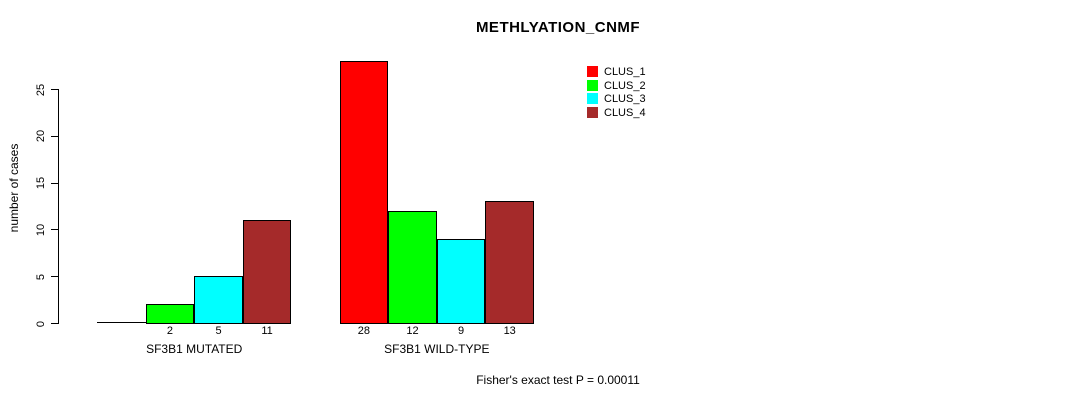 This screenshot has width=1090, height=400. Describe the element at coordinates (41, 183) in the screenshot. I see `y-tick-label: 15` at that location.